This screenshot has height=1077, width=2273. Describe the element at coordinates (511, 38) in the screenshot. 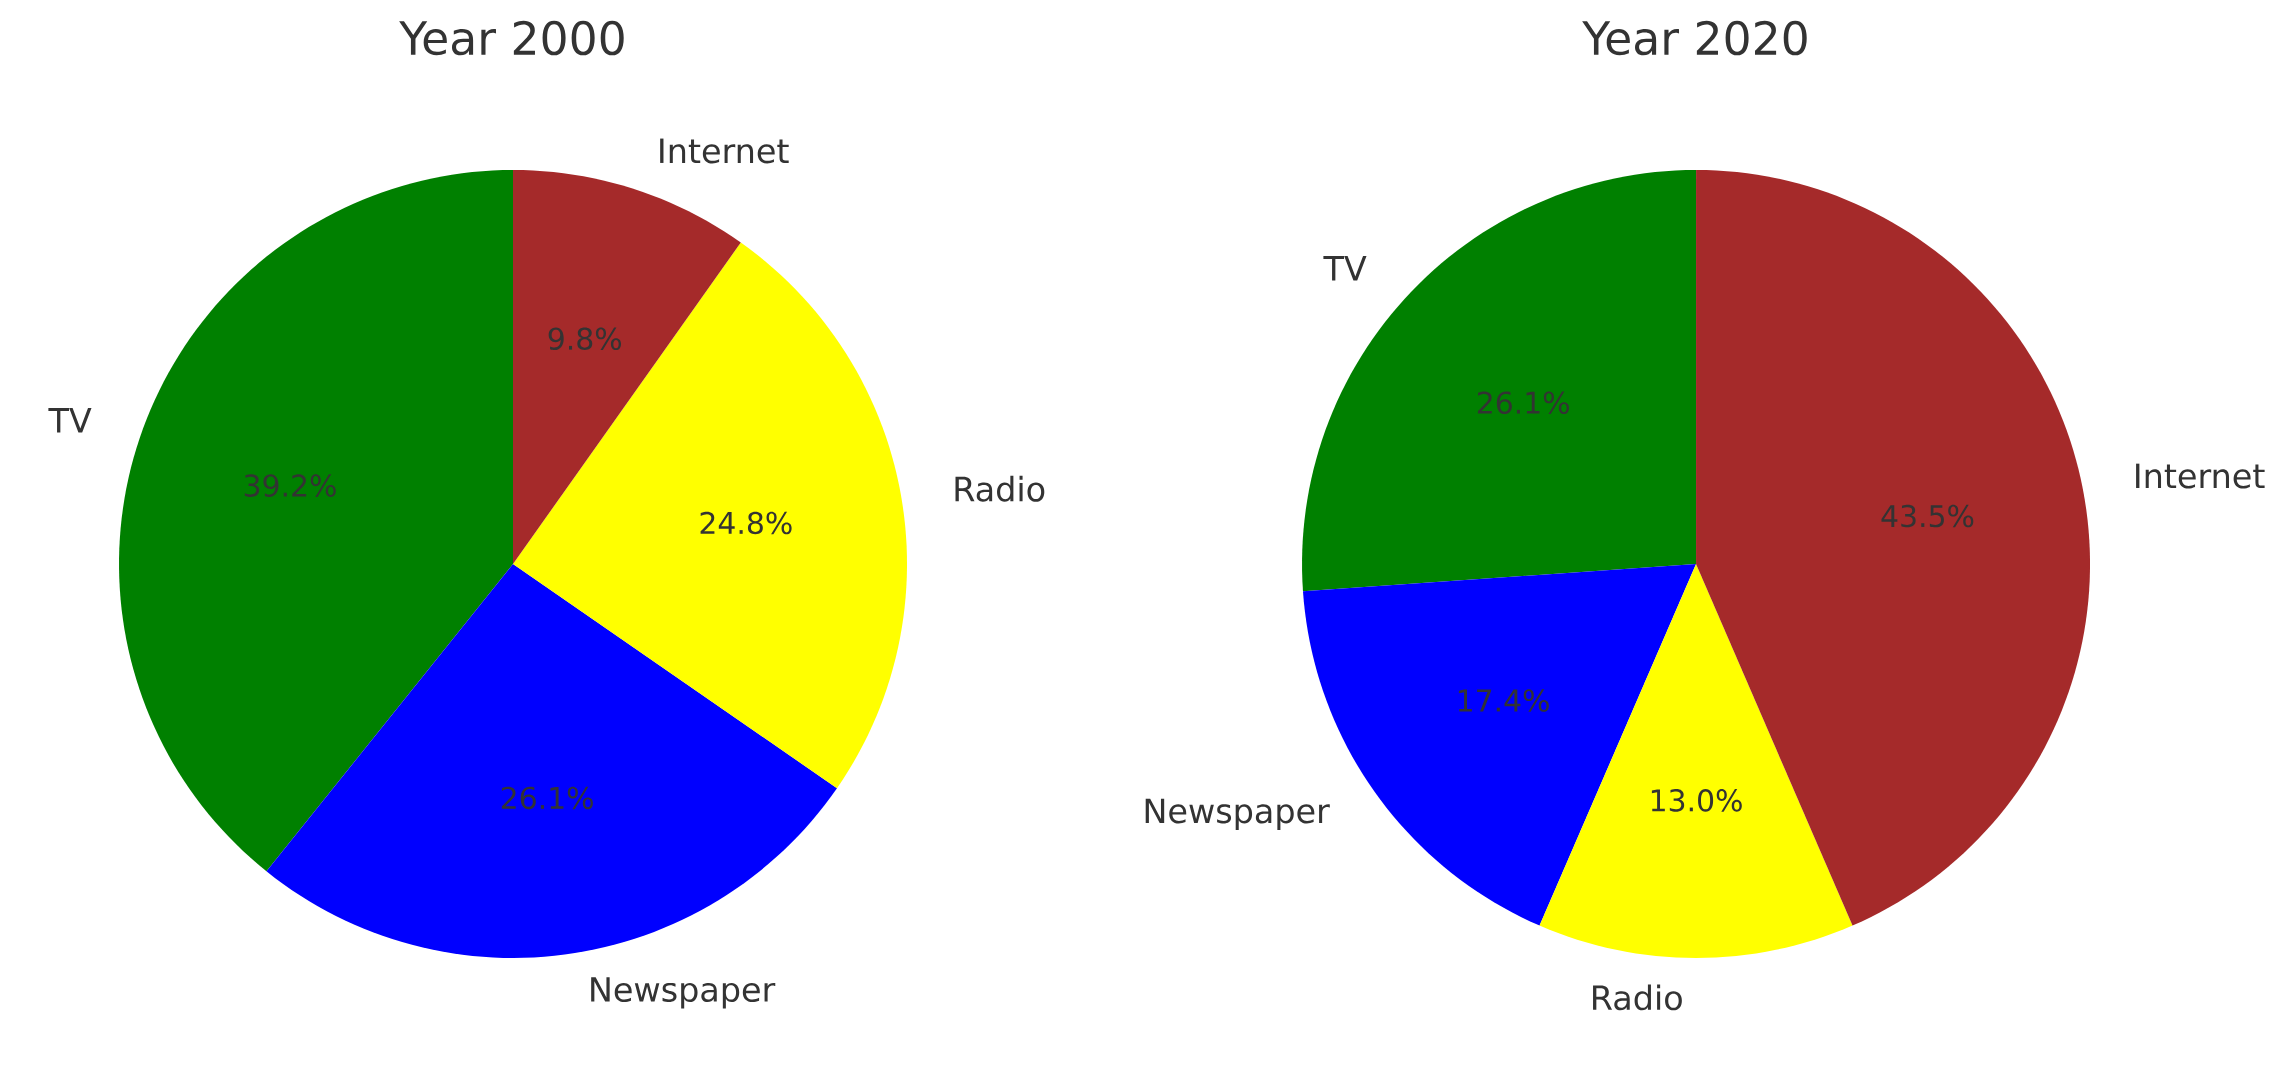

I see `chart-title: Year 2000` at that location.